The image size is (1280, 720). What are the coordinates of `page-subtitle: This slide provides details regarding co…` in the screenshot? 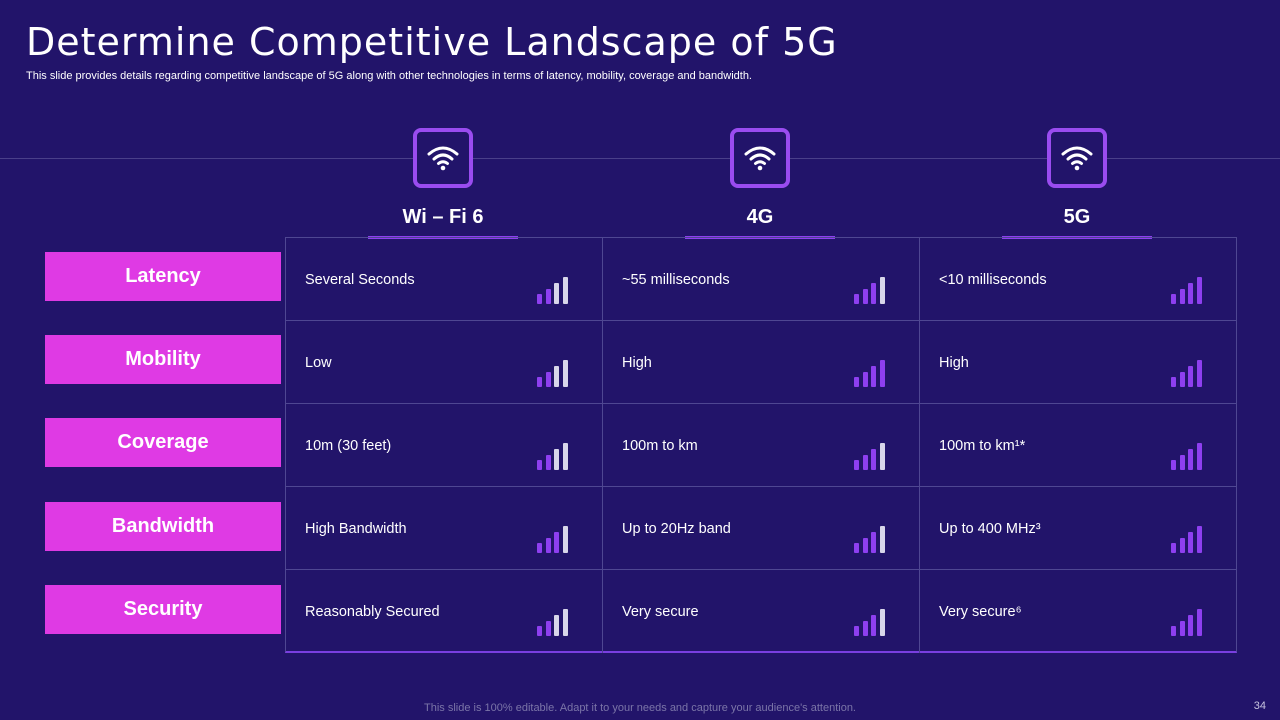 It's located at (389, 76).